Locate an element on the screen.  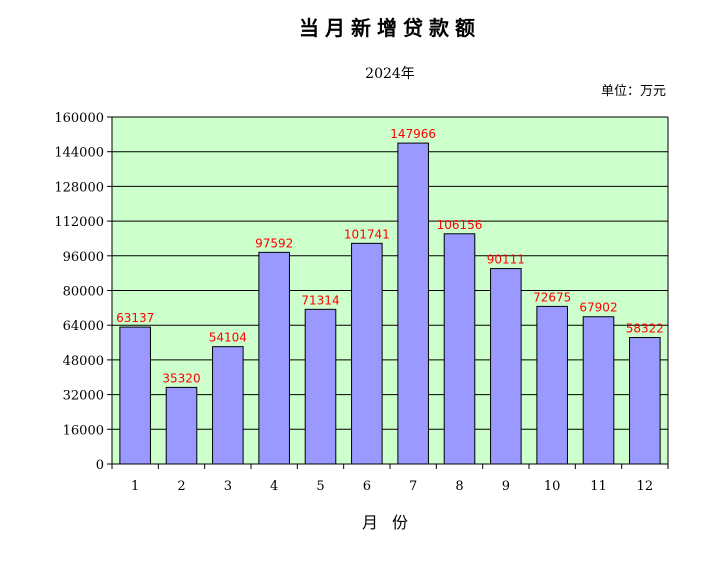
x-tick-label: 12 is located at coordinates (645, 486).